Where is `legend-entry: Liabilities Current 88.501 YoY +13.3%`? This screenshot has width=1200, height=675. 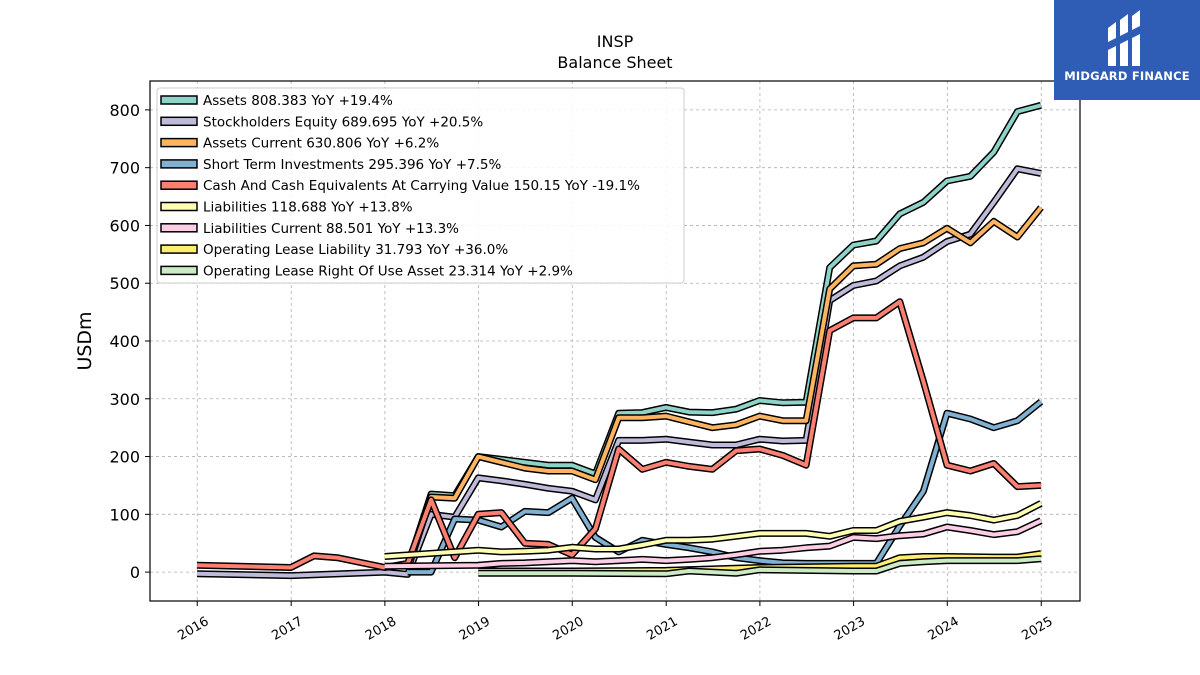
legend-entry: Liabilities Current 88.501 YoY +13.3% is located at coordinates (331, 229).